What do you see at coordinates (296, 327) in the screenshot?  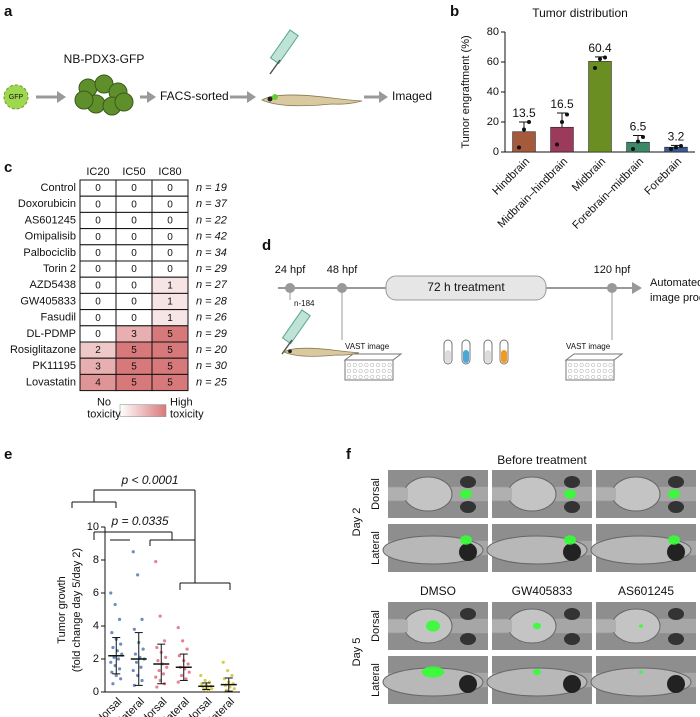 I see `syringe` at bounding box center [296, 327].